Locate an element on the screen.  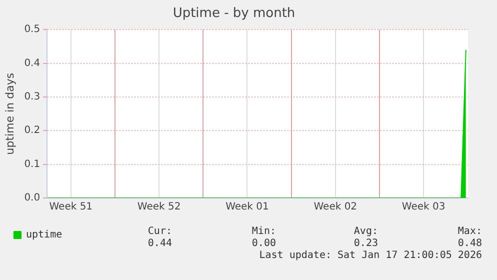
y-tick-label: 0.0 is located at coordinates (32, 198).